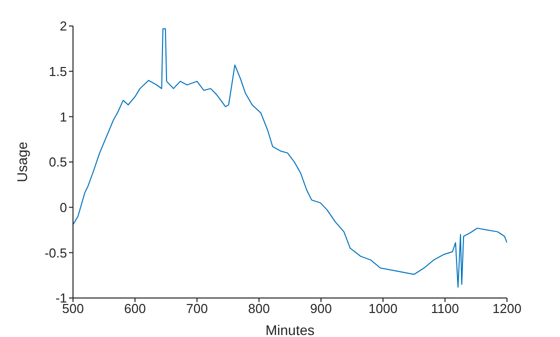  What do you see at coordinates (63, 207) in the screenshot?
I see `y-tick-label: 0` at bounding box center [63, 207].